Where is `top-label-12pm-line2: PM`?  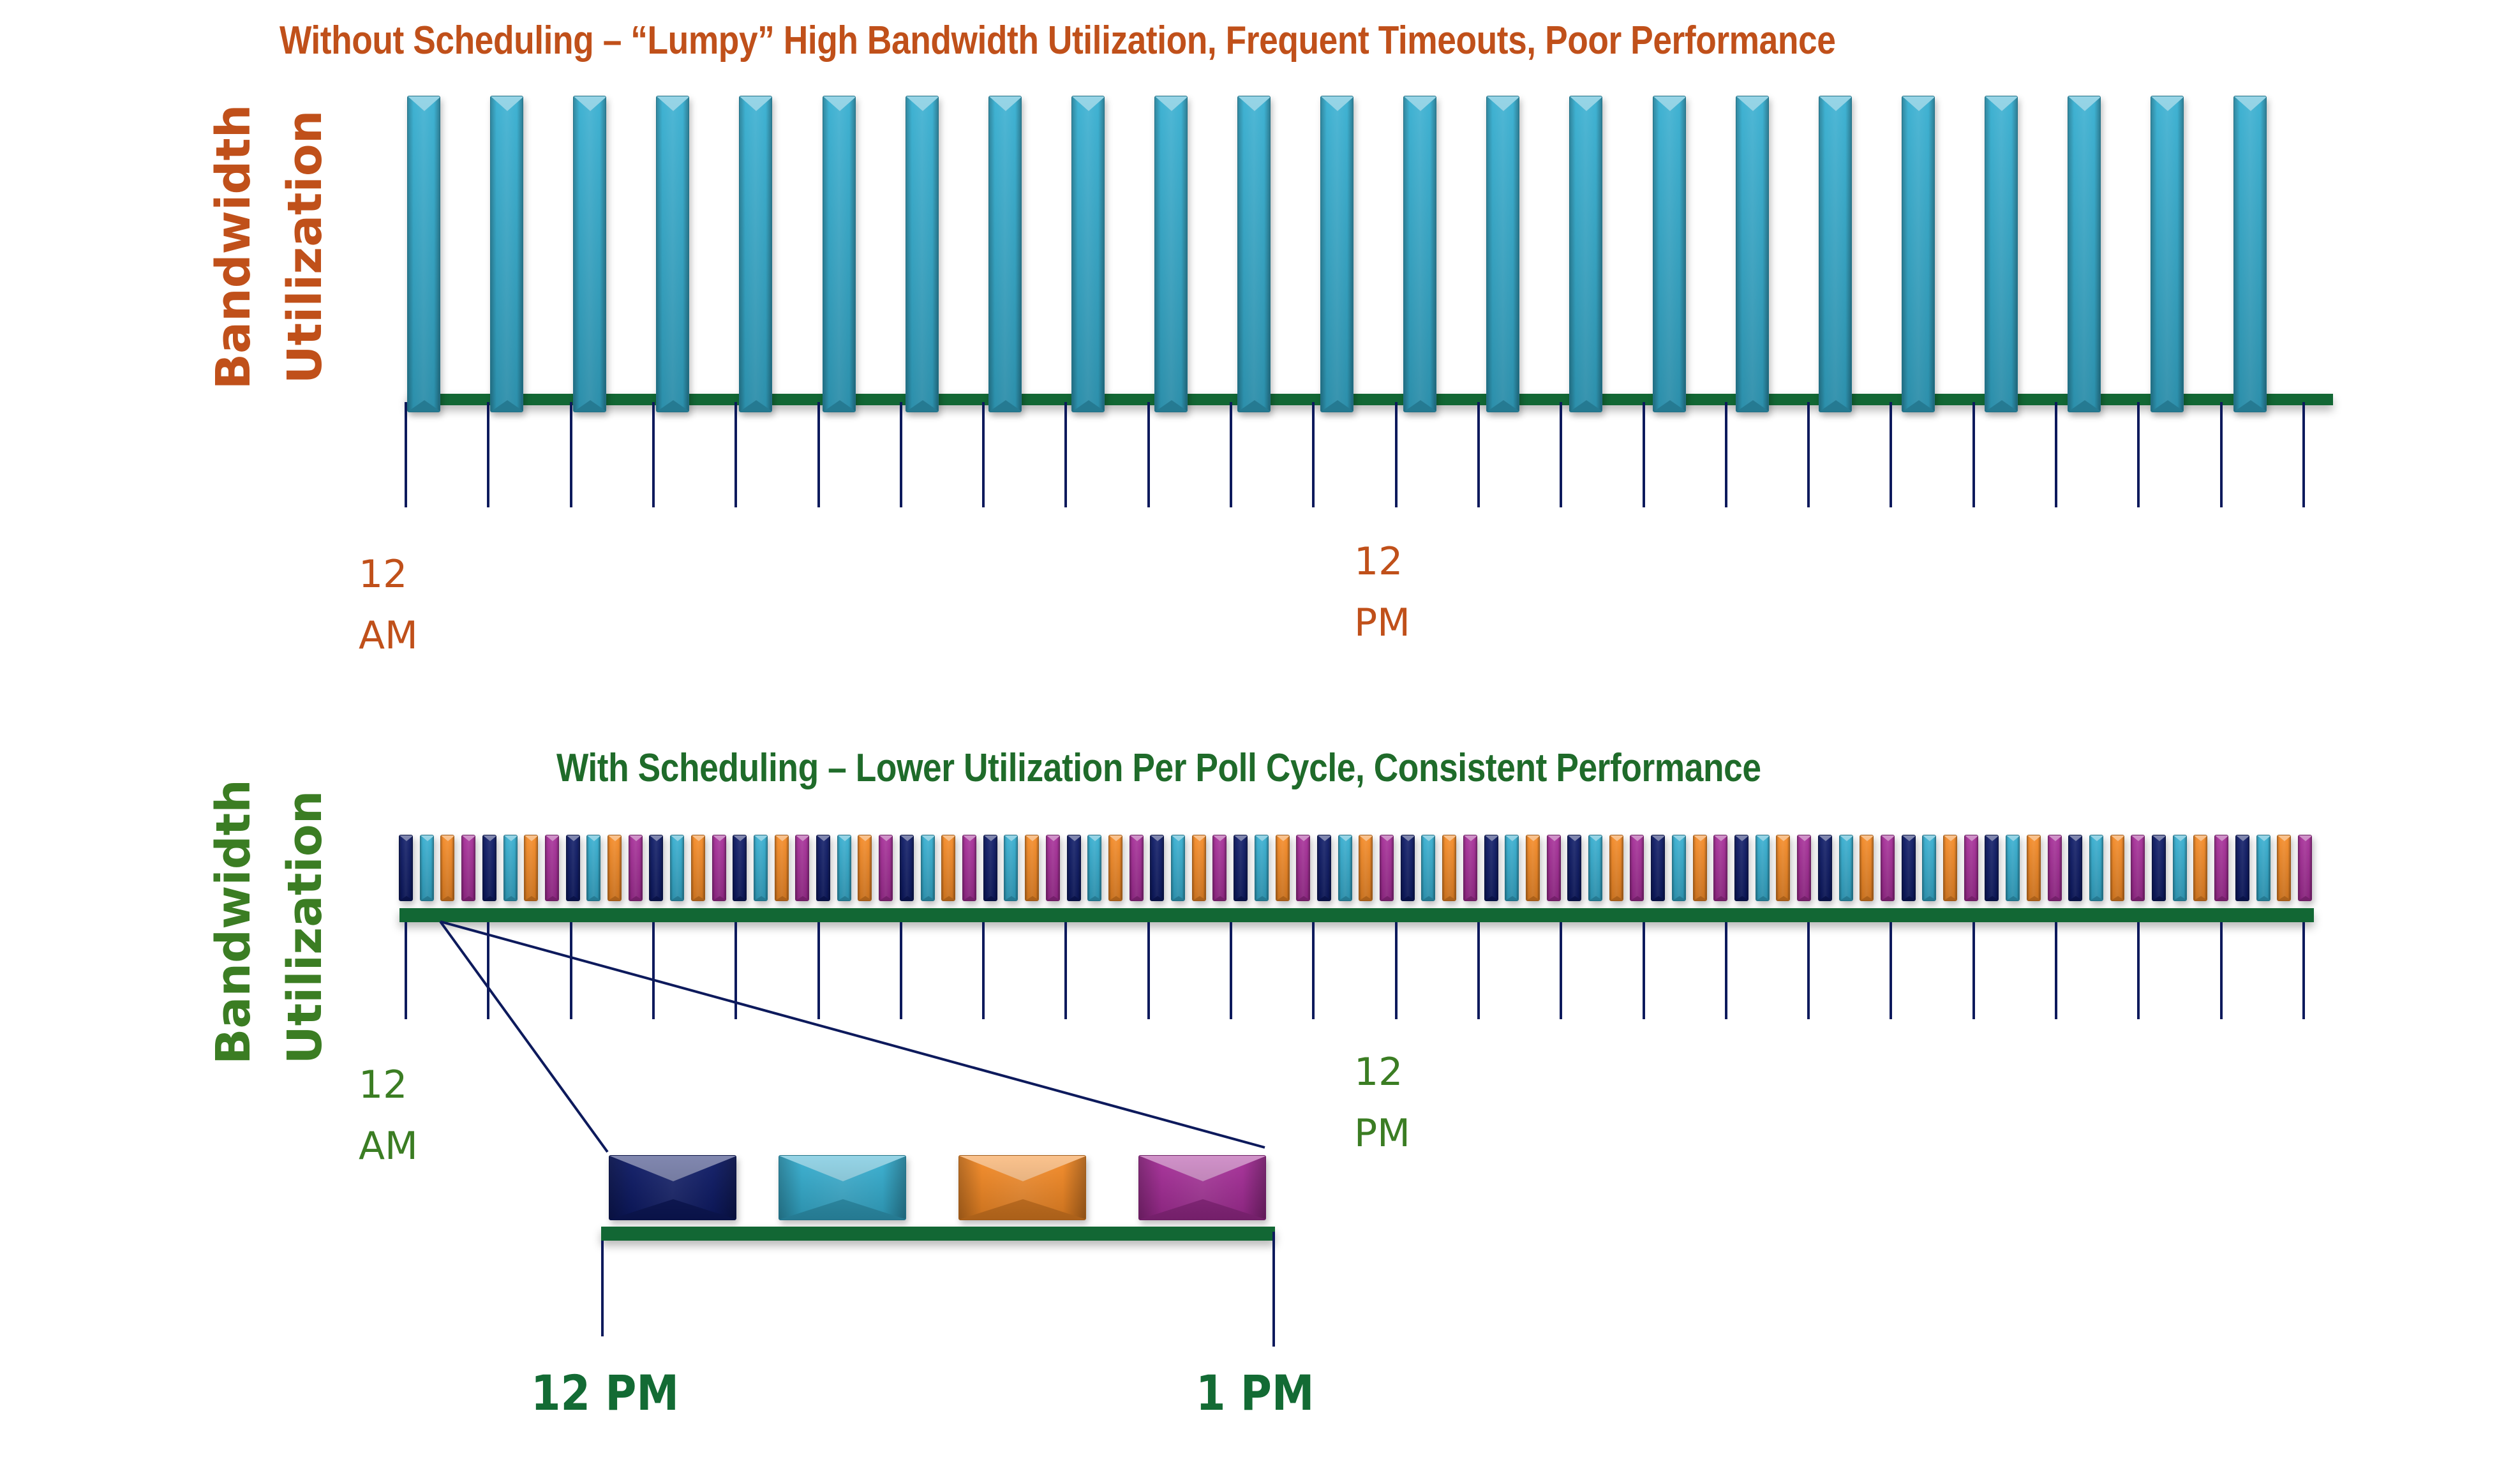 top-label-12pm-line2: PM is located at coordinates (1382, 623).